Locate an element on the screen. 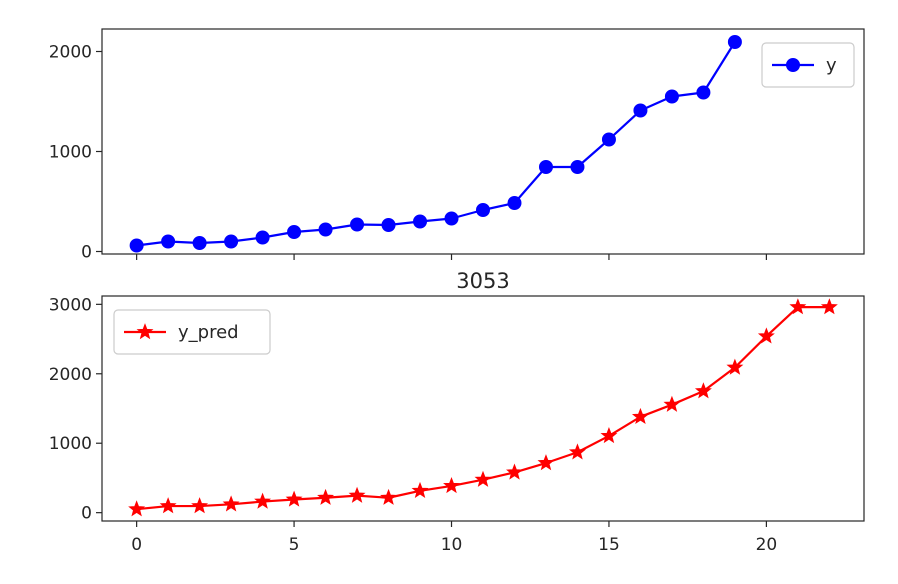 The image size is (898, 584). subplot-title: 3053 is located at coordinates (482, 281).